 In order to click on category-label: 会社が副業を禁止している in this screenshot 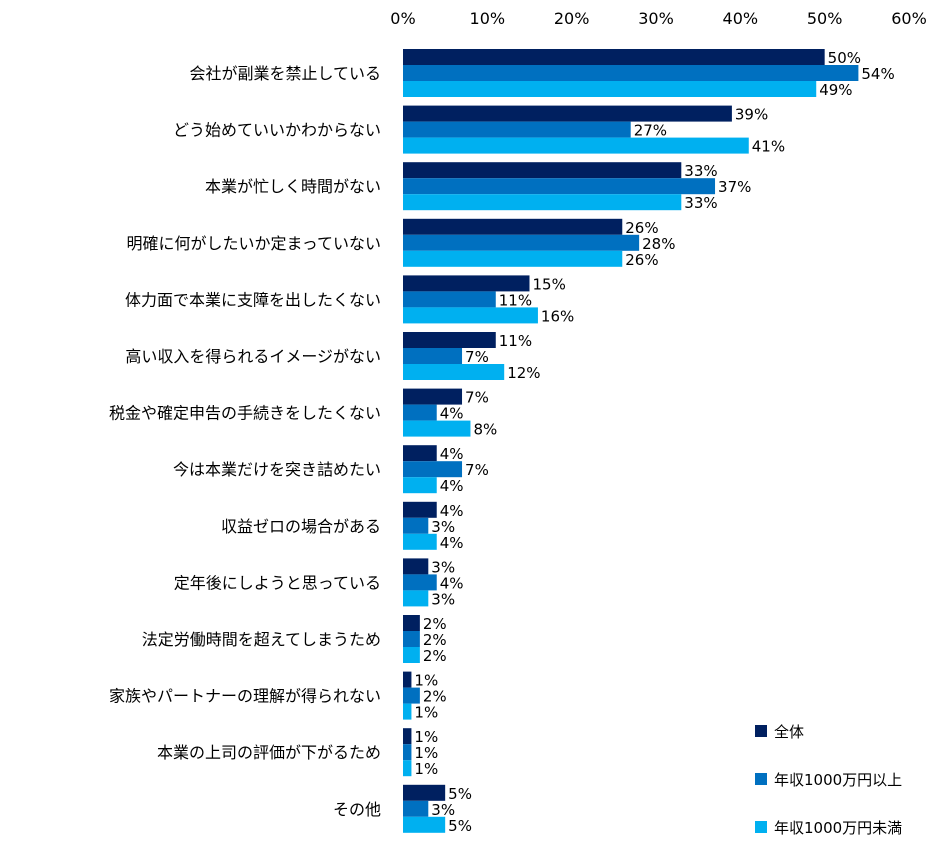, I will do `click(285, 73)`.